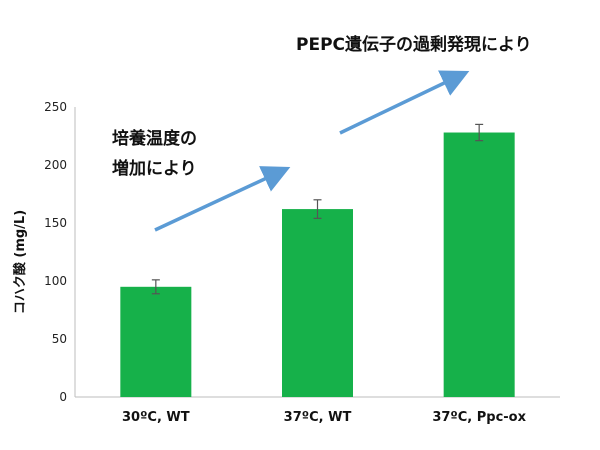 This screenshot has height=450, width=600. Describe the element at coordinates (154, 169) in the screenshot. I see `annotation-temperature-line2: 増加により` at that location.